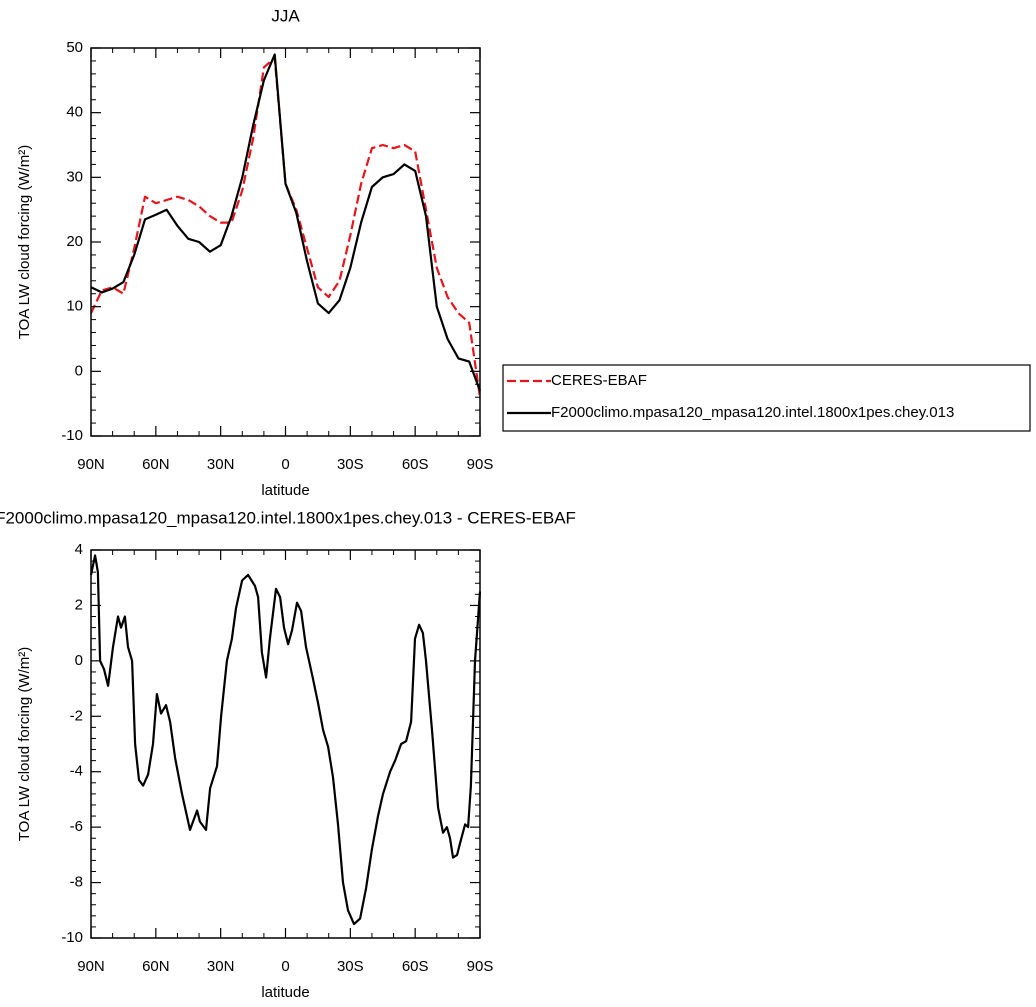 This screenshot has width=1036, height=1007. I want to click on y-tick-label: -8, so click(76, 882).